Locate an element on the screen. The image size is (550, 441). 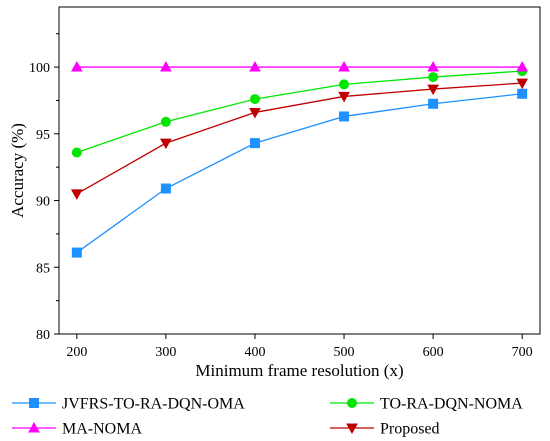
y-tick-label: 85 is located at coordinates (43, 268).